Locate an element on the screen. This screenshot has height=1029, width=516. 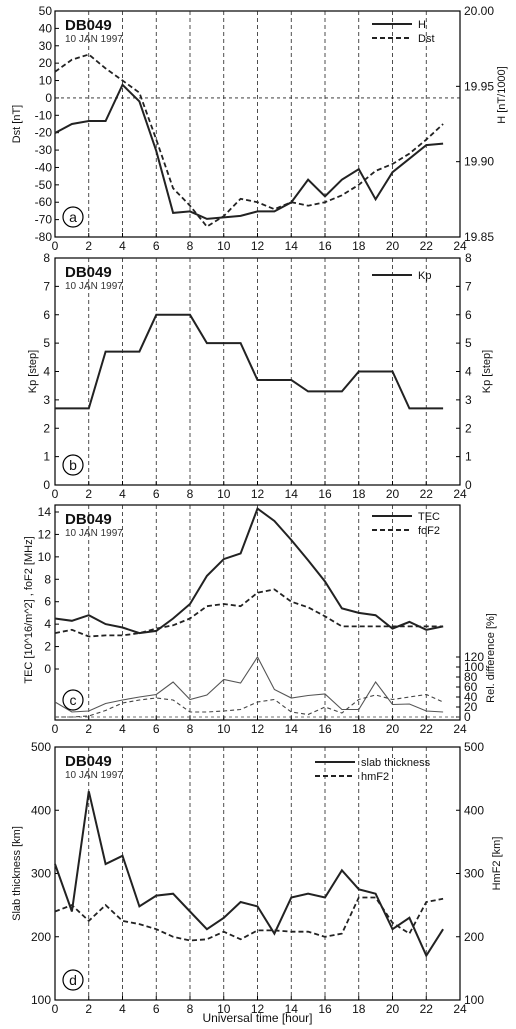
y-tick-label: 3 is located at coordinates (46, 400).